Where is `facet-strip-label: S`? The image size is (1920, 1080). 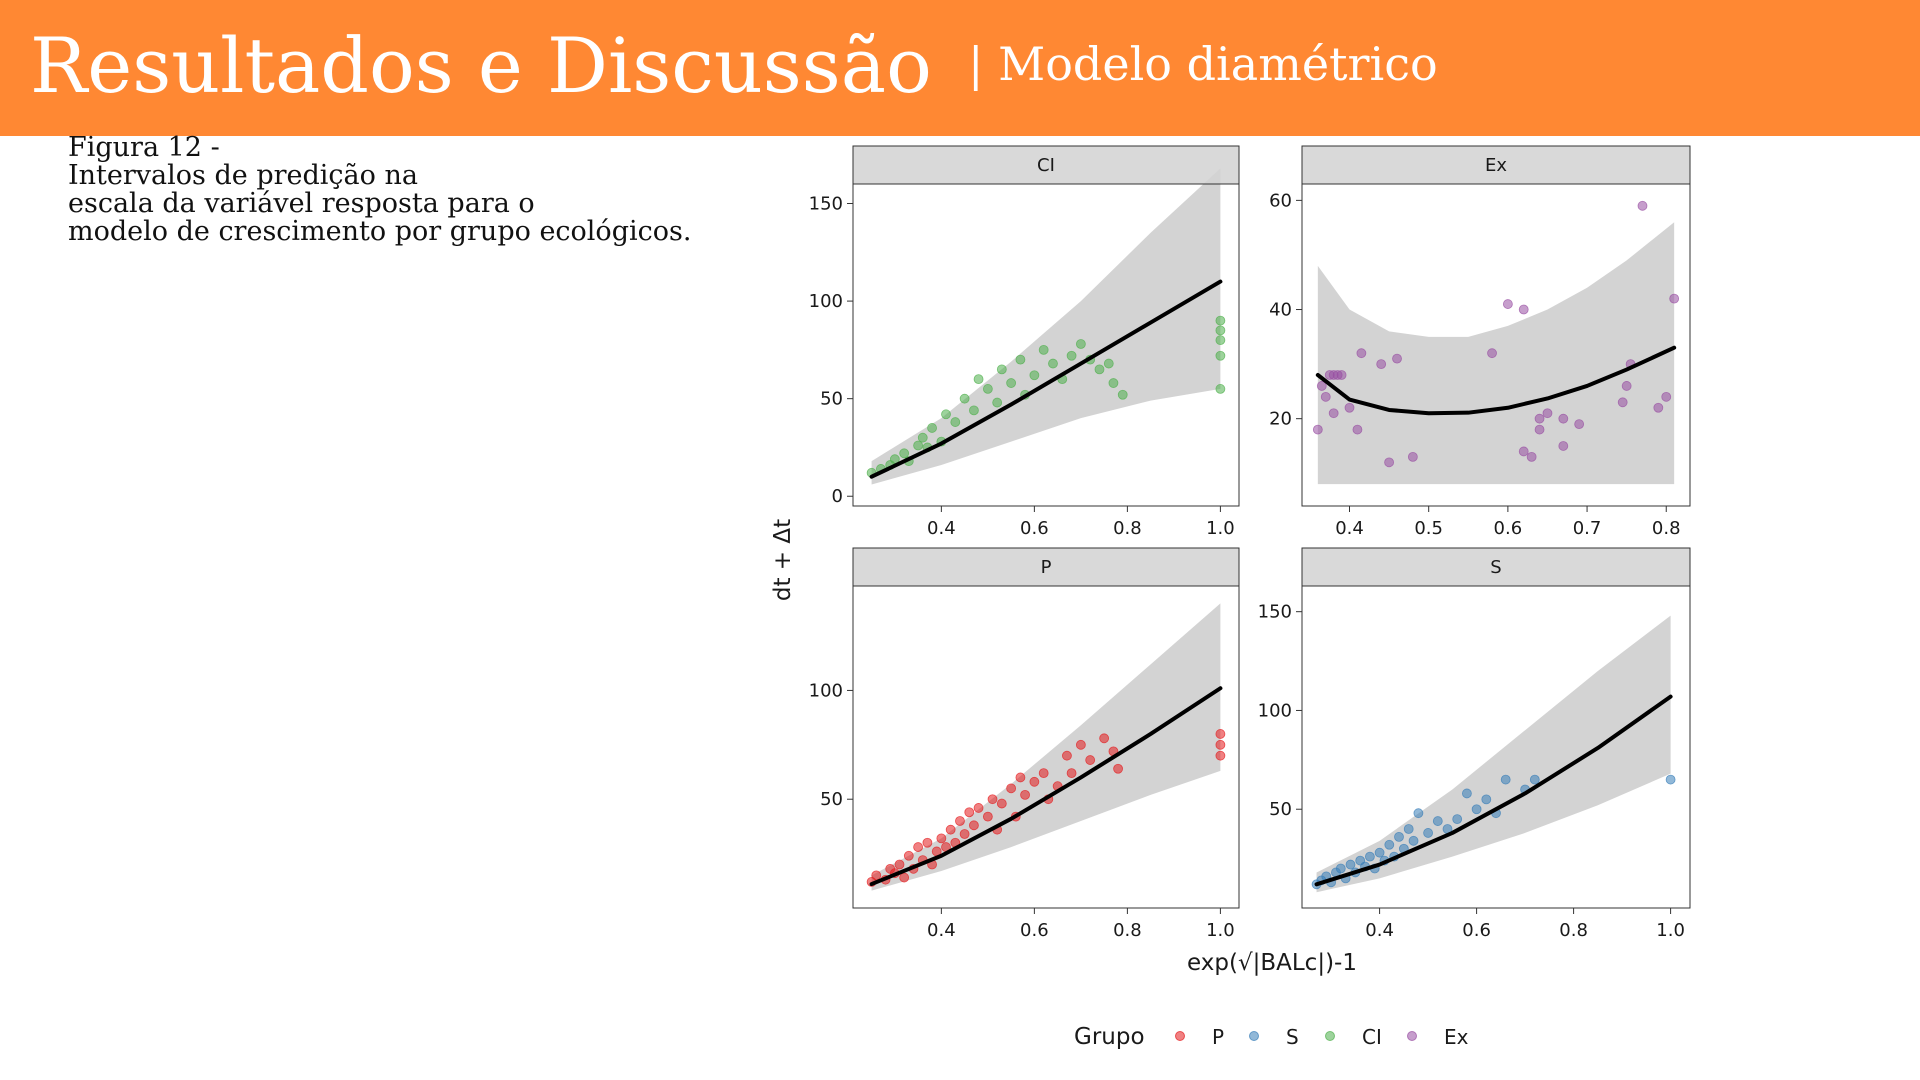 facet-strip-label: S is located at coordinates (1495, 567).